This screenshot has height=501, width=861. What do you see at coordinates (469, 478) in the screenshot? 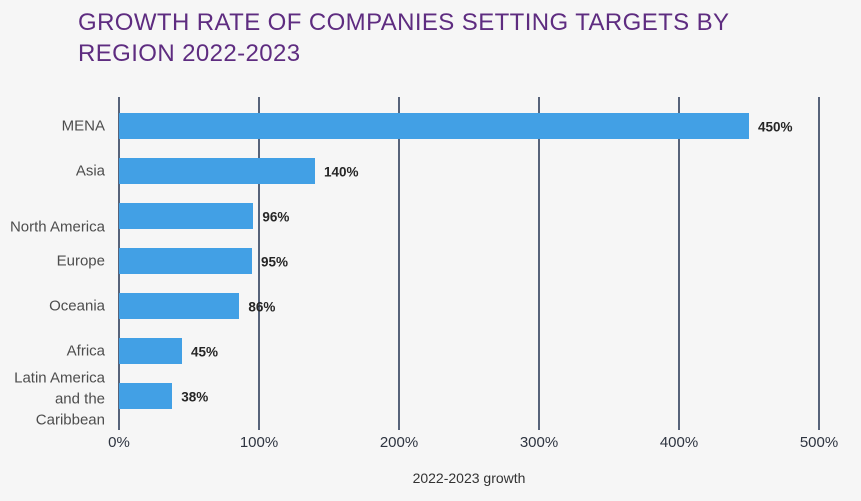
I see `x-axis-title: 2022-2023 growth` at bounding box center [469, 478].